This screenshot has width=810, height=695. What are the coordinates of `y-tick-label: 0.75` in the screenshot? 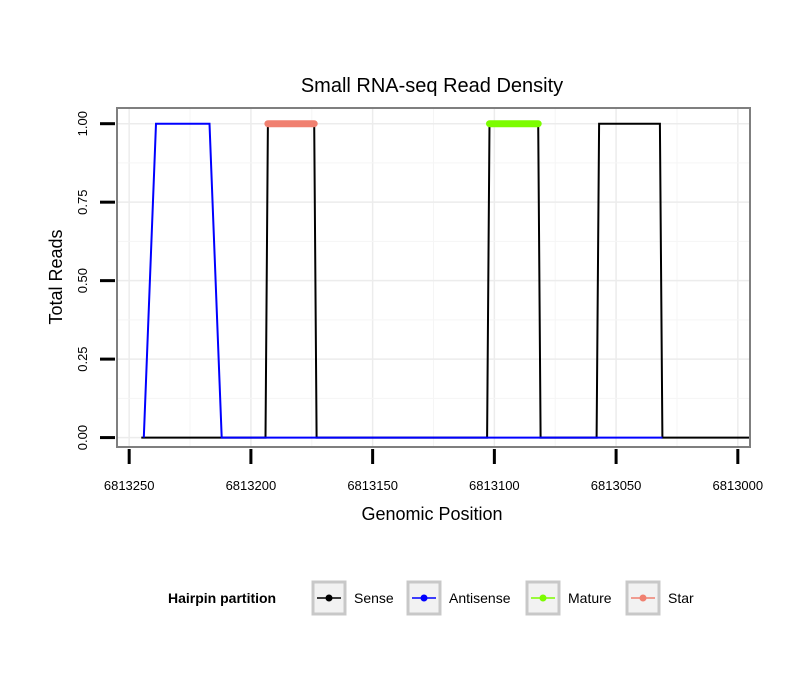 It's located at (82, 202).